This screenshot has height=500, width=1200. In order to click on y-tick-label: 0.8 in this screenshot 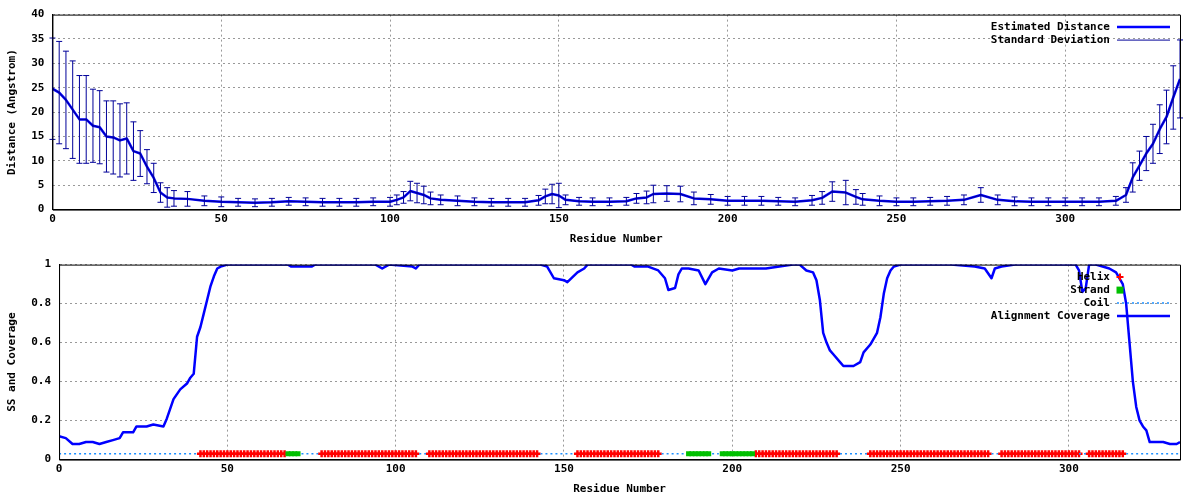, I will do `click(41, 303)`.